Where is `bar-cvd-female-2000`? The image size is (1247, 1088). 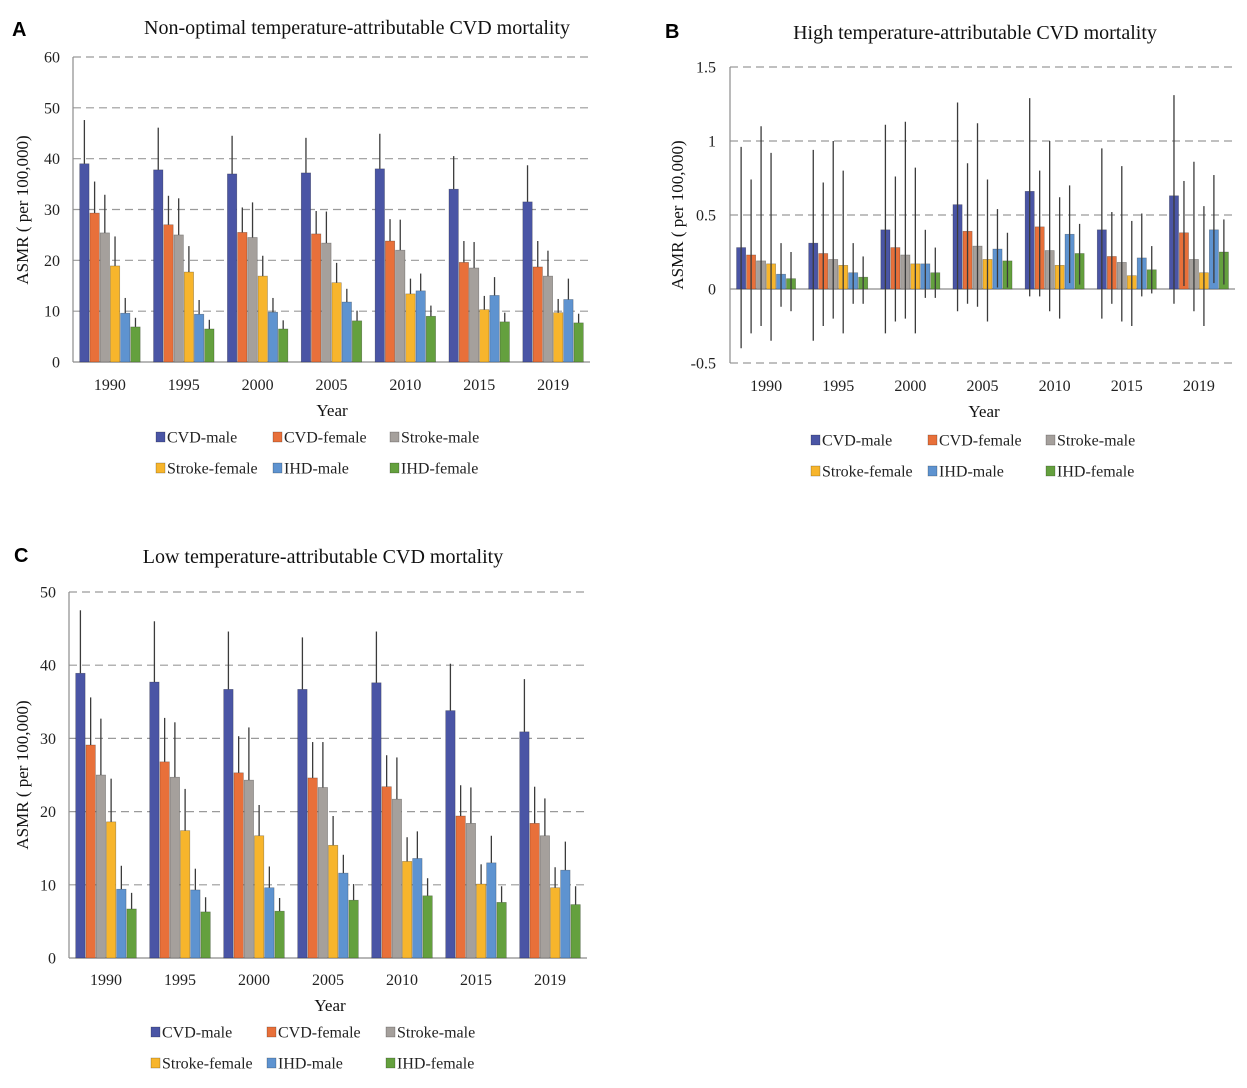 bar-cvd-female-2000 is located at coordinates (242, 297).